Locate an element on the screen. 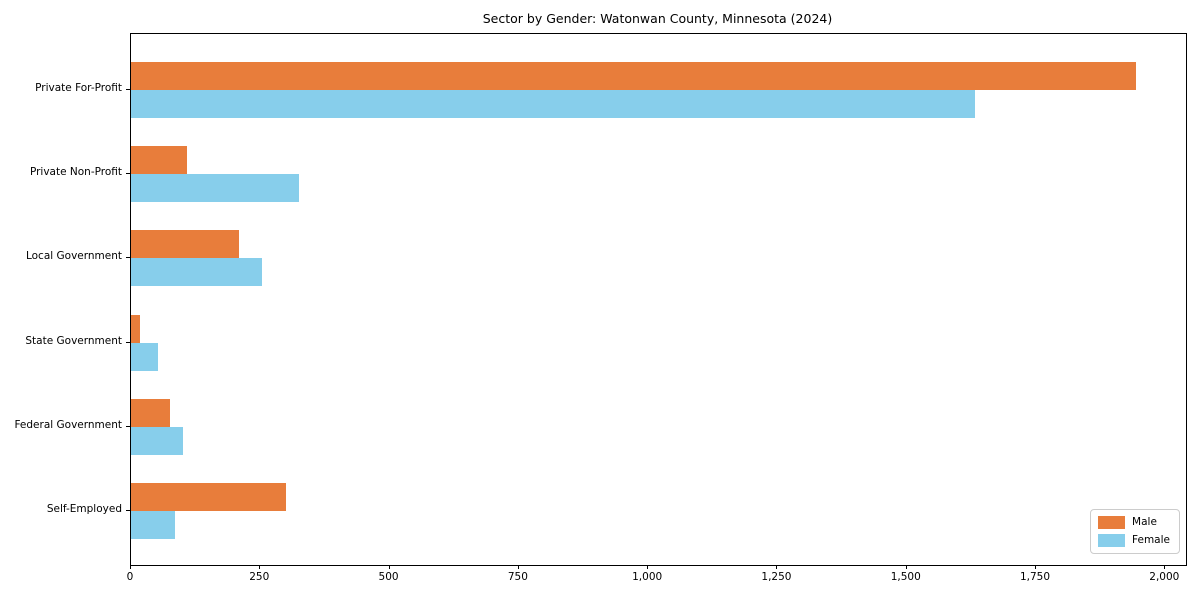  y-axis-label-state-government: State Government is located at coordinates (73, 340).